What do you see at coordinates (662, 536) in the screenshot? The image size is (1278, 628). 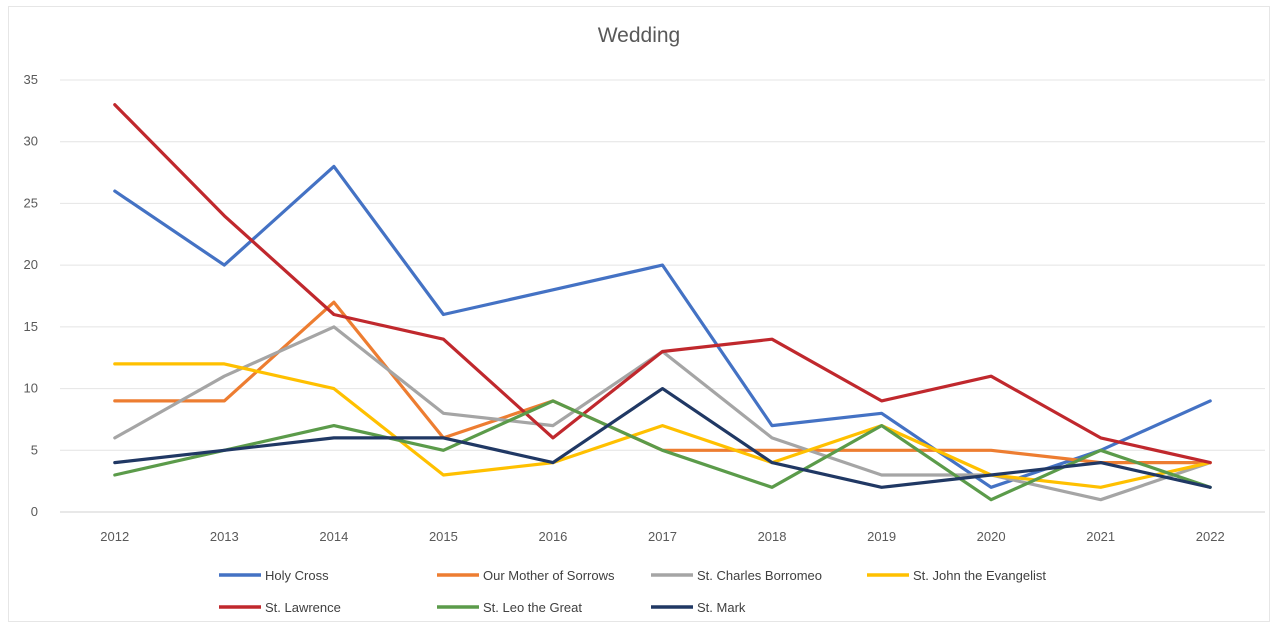 I see `x-tick-label: 2017` at bounding box center [662, 536].